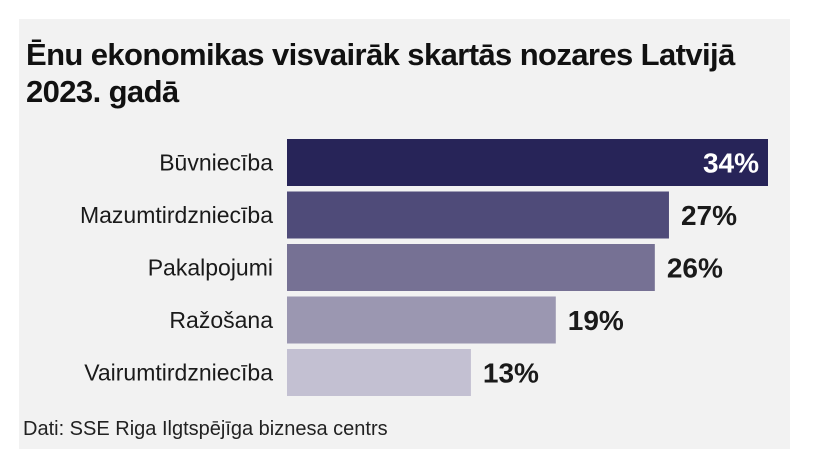 The image size is (820, 460). I want to click on category-label-buvnieciba: Būvniecība, so click(216, 163).